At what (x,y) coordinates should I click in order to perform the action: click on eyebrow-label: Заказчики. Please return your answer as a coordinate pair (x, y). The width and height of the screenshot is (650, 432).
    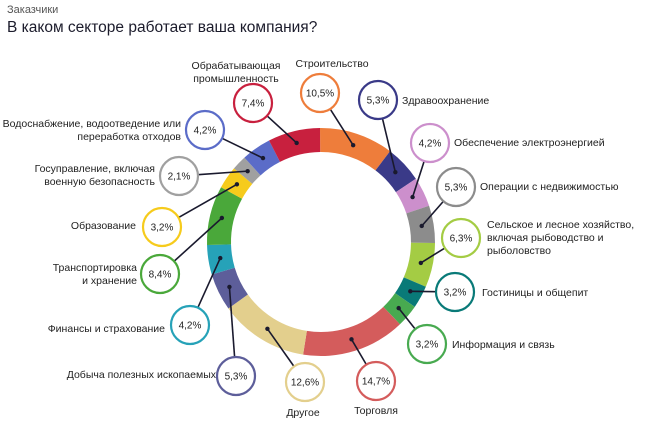
    Looking at the image, I should click on (33, 10).